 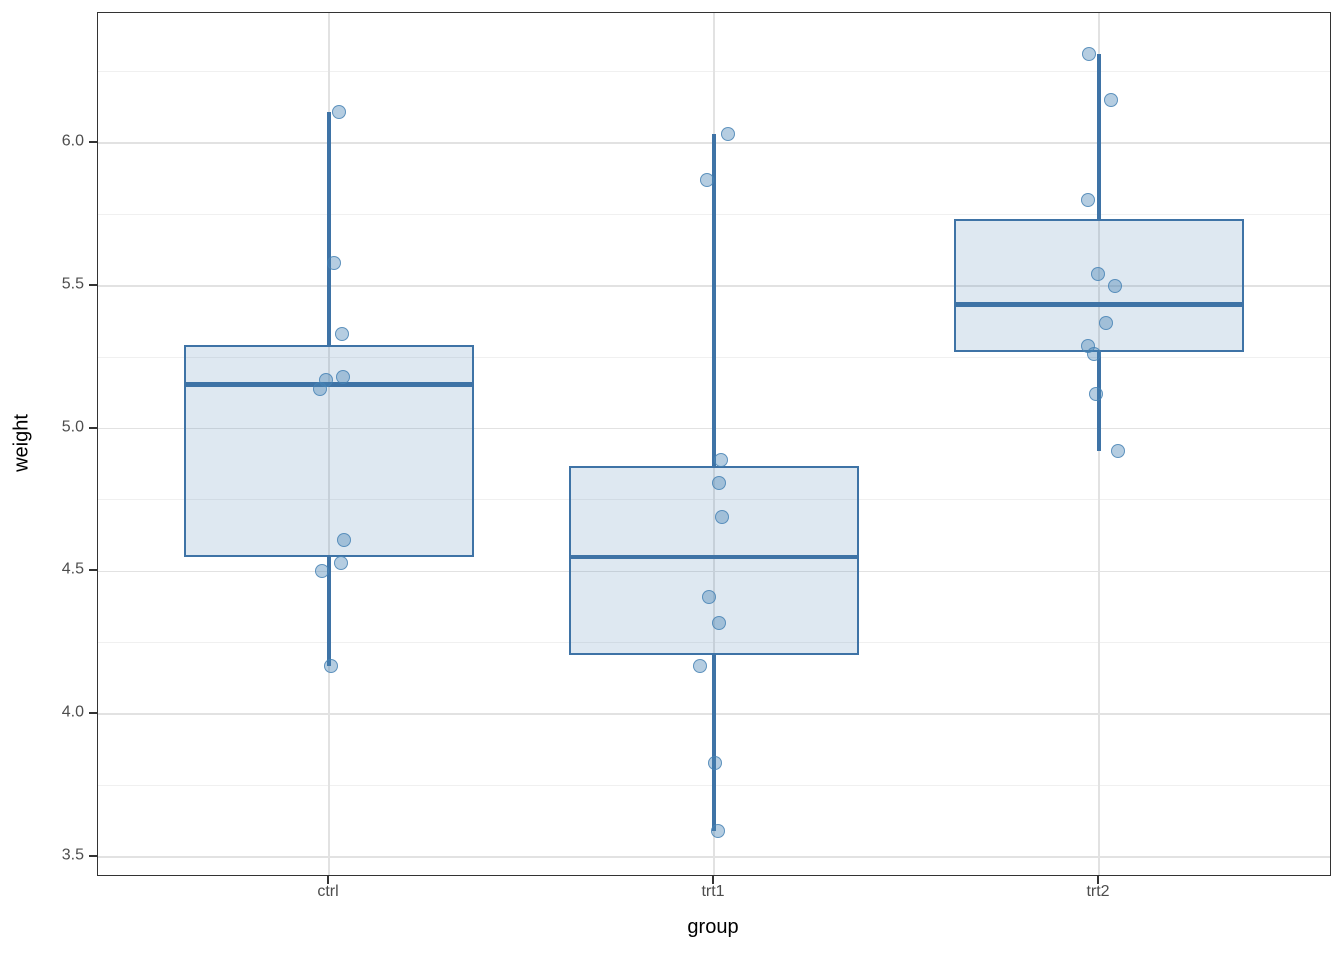 What do you see at coordinates (72, 284) in the screenshot?
I see `y-tick-label: 5.5` at bounding box center [72, 284].